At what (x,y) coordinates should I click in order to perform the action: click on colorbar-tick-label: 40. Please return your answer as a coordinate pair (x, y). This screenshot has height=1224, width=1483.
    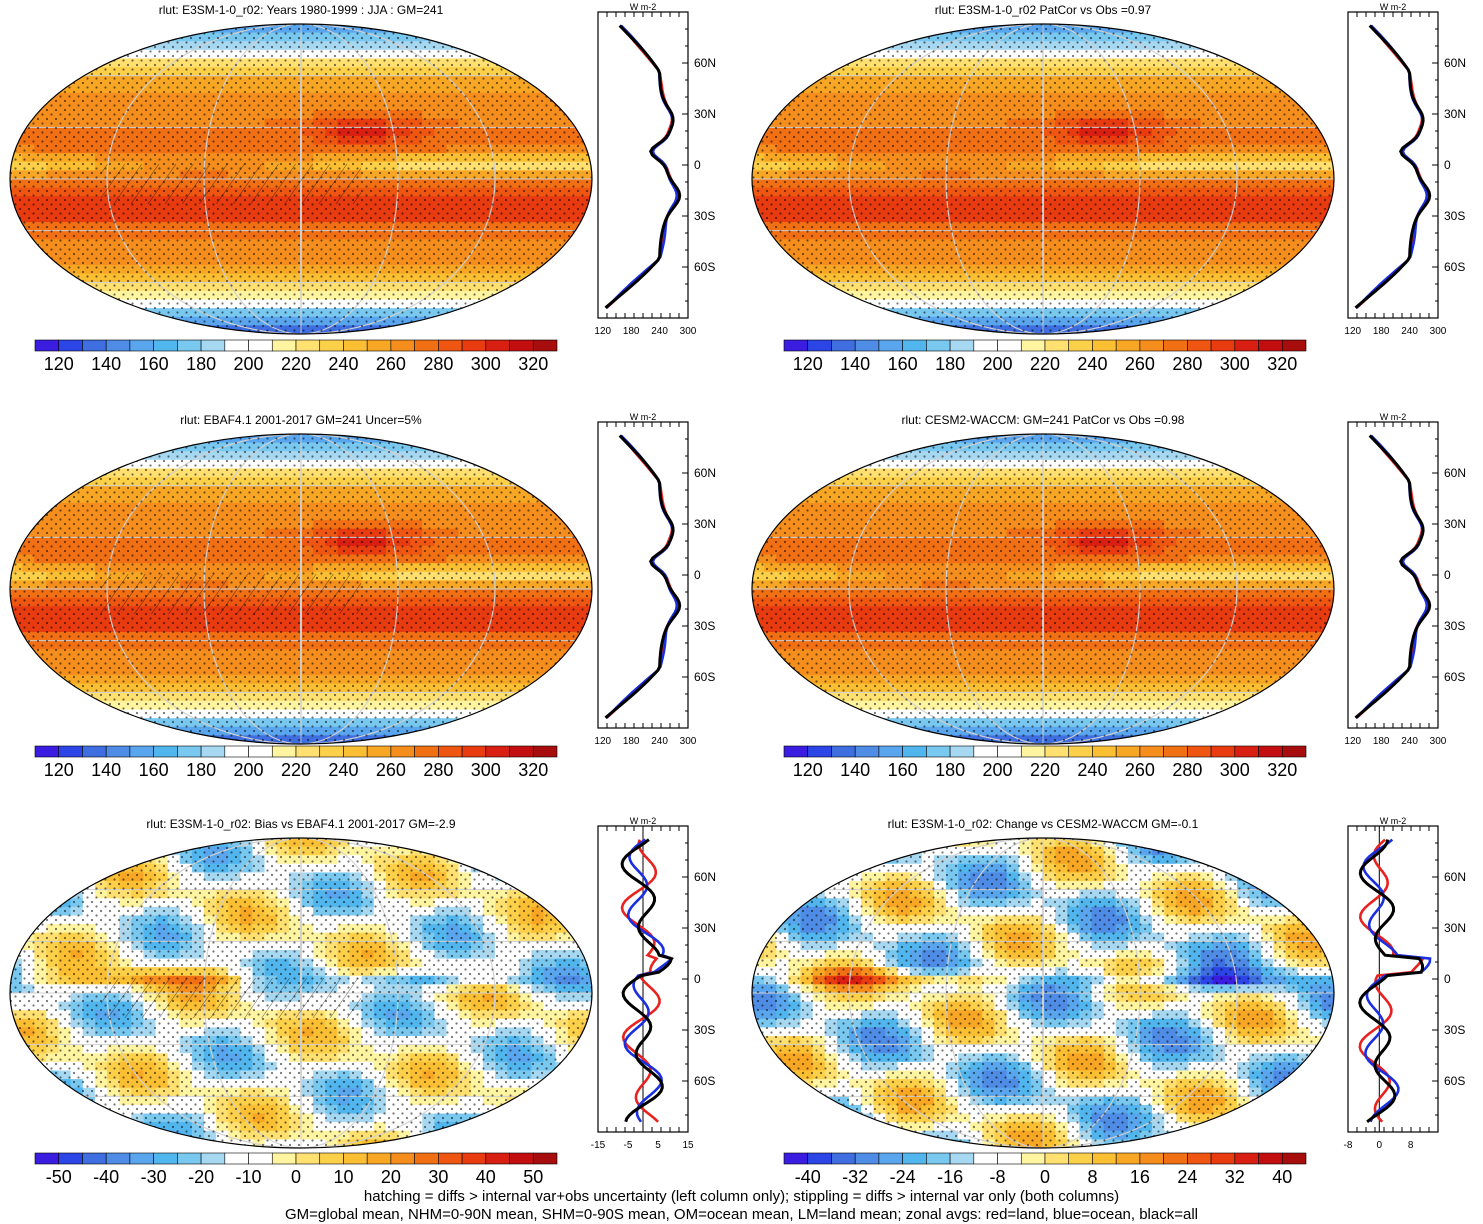
    Looking at the image, I should click on (486, 1177).